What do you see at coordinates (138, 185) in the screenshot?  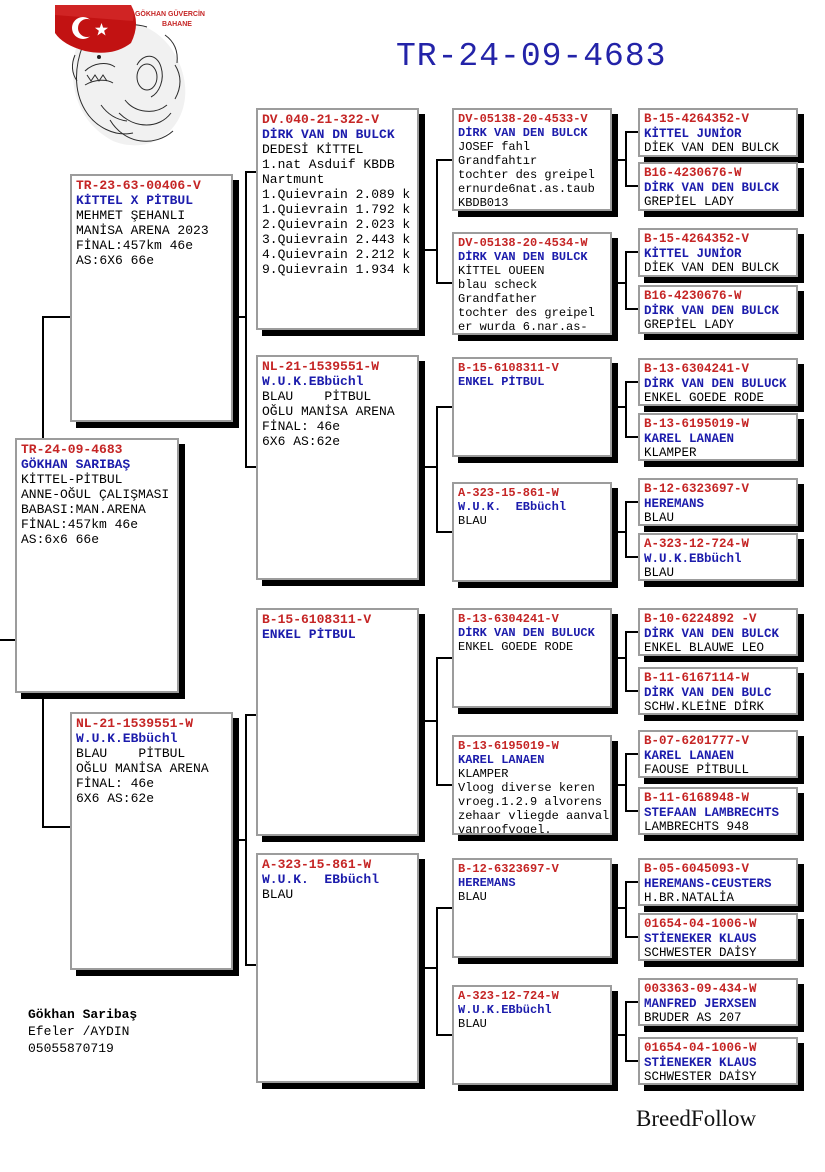 I see `ring-number: TR-23-63-00406-V` at bounding box center [138, 185].